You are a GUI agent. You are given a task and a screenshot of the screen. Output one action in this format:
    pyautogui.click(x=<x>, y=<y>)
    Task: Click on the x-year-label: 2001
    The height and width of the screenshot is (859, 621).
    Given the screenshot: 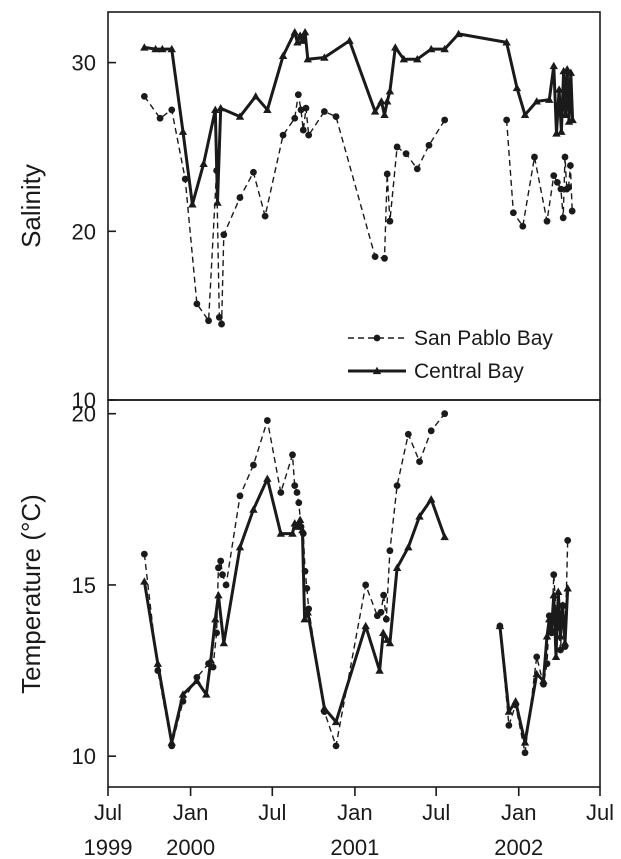 What is the action you would take?
    pyautogui.click(x=354, y=847)
    